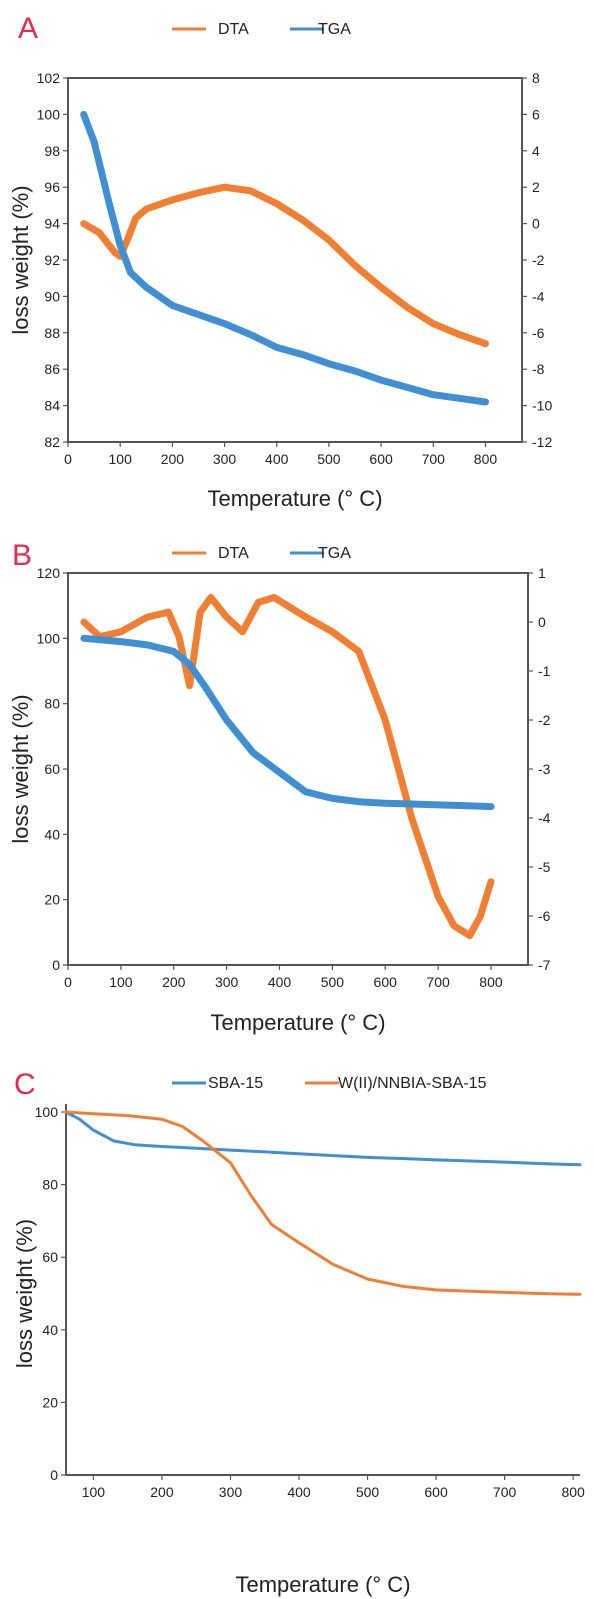 The image size is (594, 1599). What do you see at coordinates (52, 296) in the screenshot?
I see `y-tick-label: 90` at bounding box center [52, 296].